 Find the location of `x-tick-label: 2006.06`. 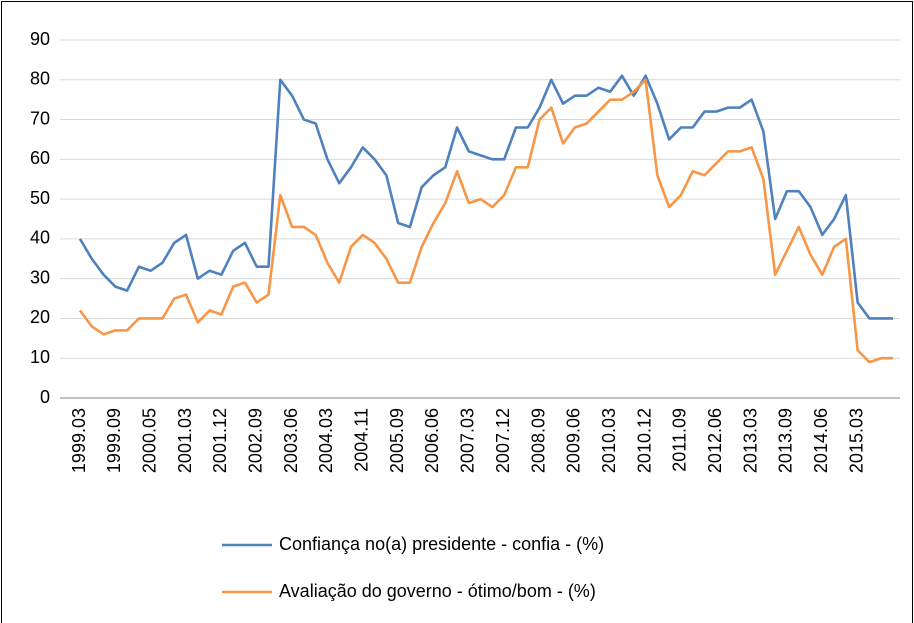

x-tick-label: 2006.06 is located at coordinates (432, 440).